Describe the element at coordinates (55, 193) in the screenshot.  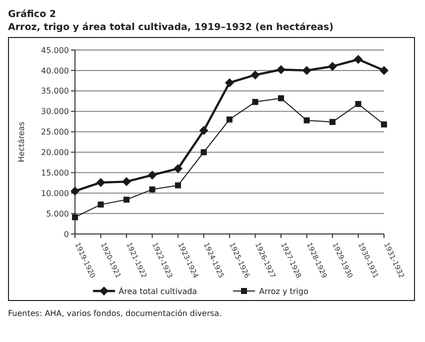
I see `y-tick-label: 10.000` at that location.